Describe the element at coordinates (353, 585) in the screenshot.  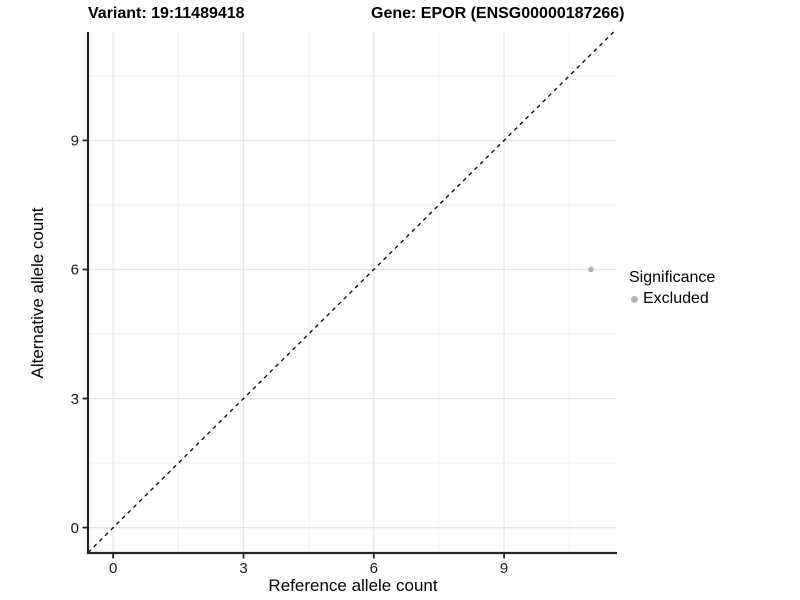
I see `x-axis-title: Reference allele count` at that location.